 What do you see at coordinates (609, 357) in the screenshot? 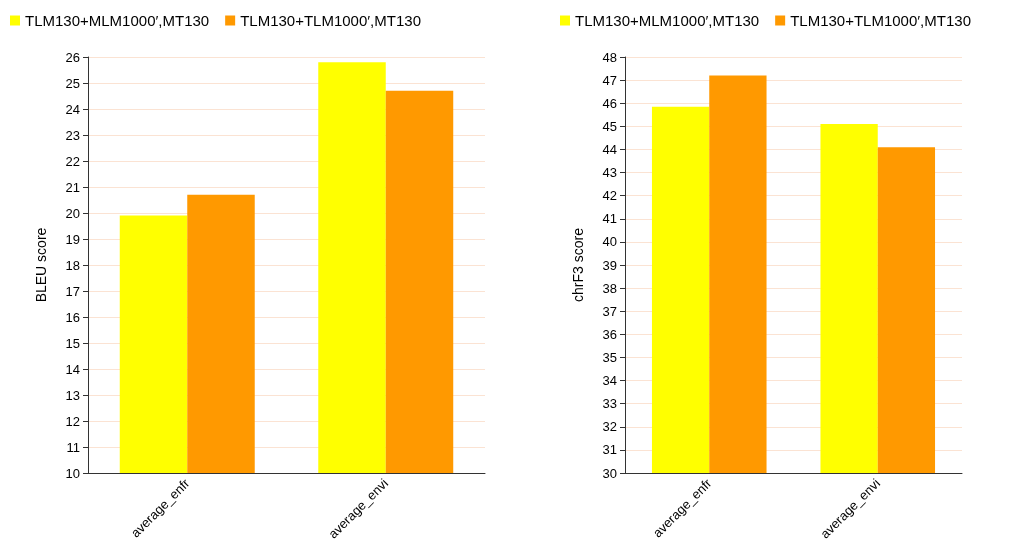
I see `y-tick-label: 35` at bounding box center [609, 357].